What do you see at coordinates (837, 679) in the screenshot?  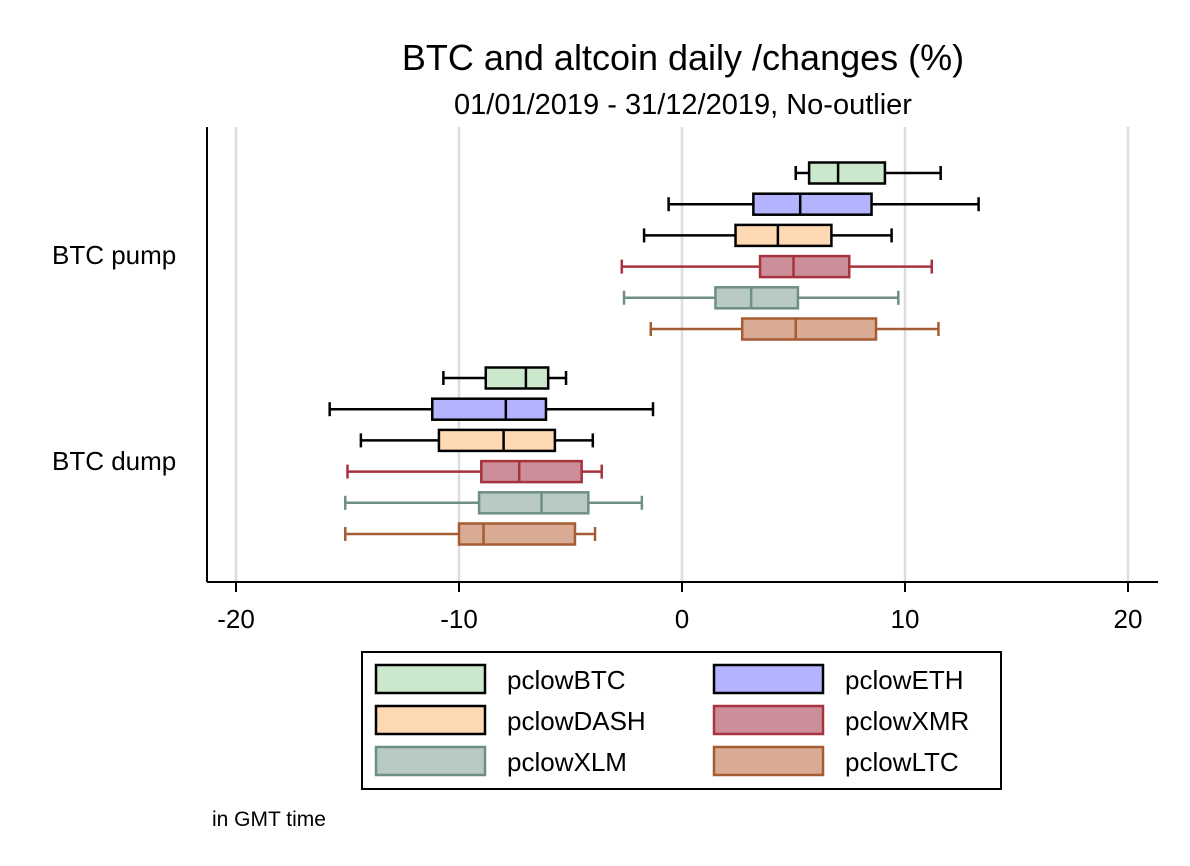 I see `legend-item-pclowETH: pclowETH` at bounding box center [837, 679].